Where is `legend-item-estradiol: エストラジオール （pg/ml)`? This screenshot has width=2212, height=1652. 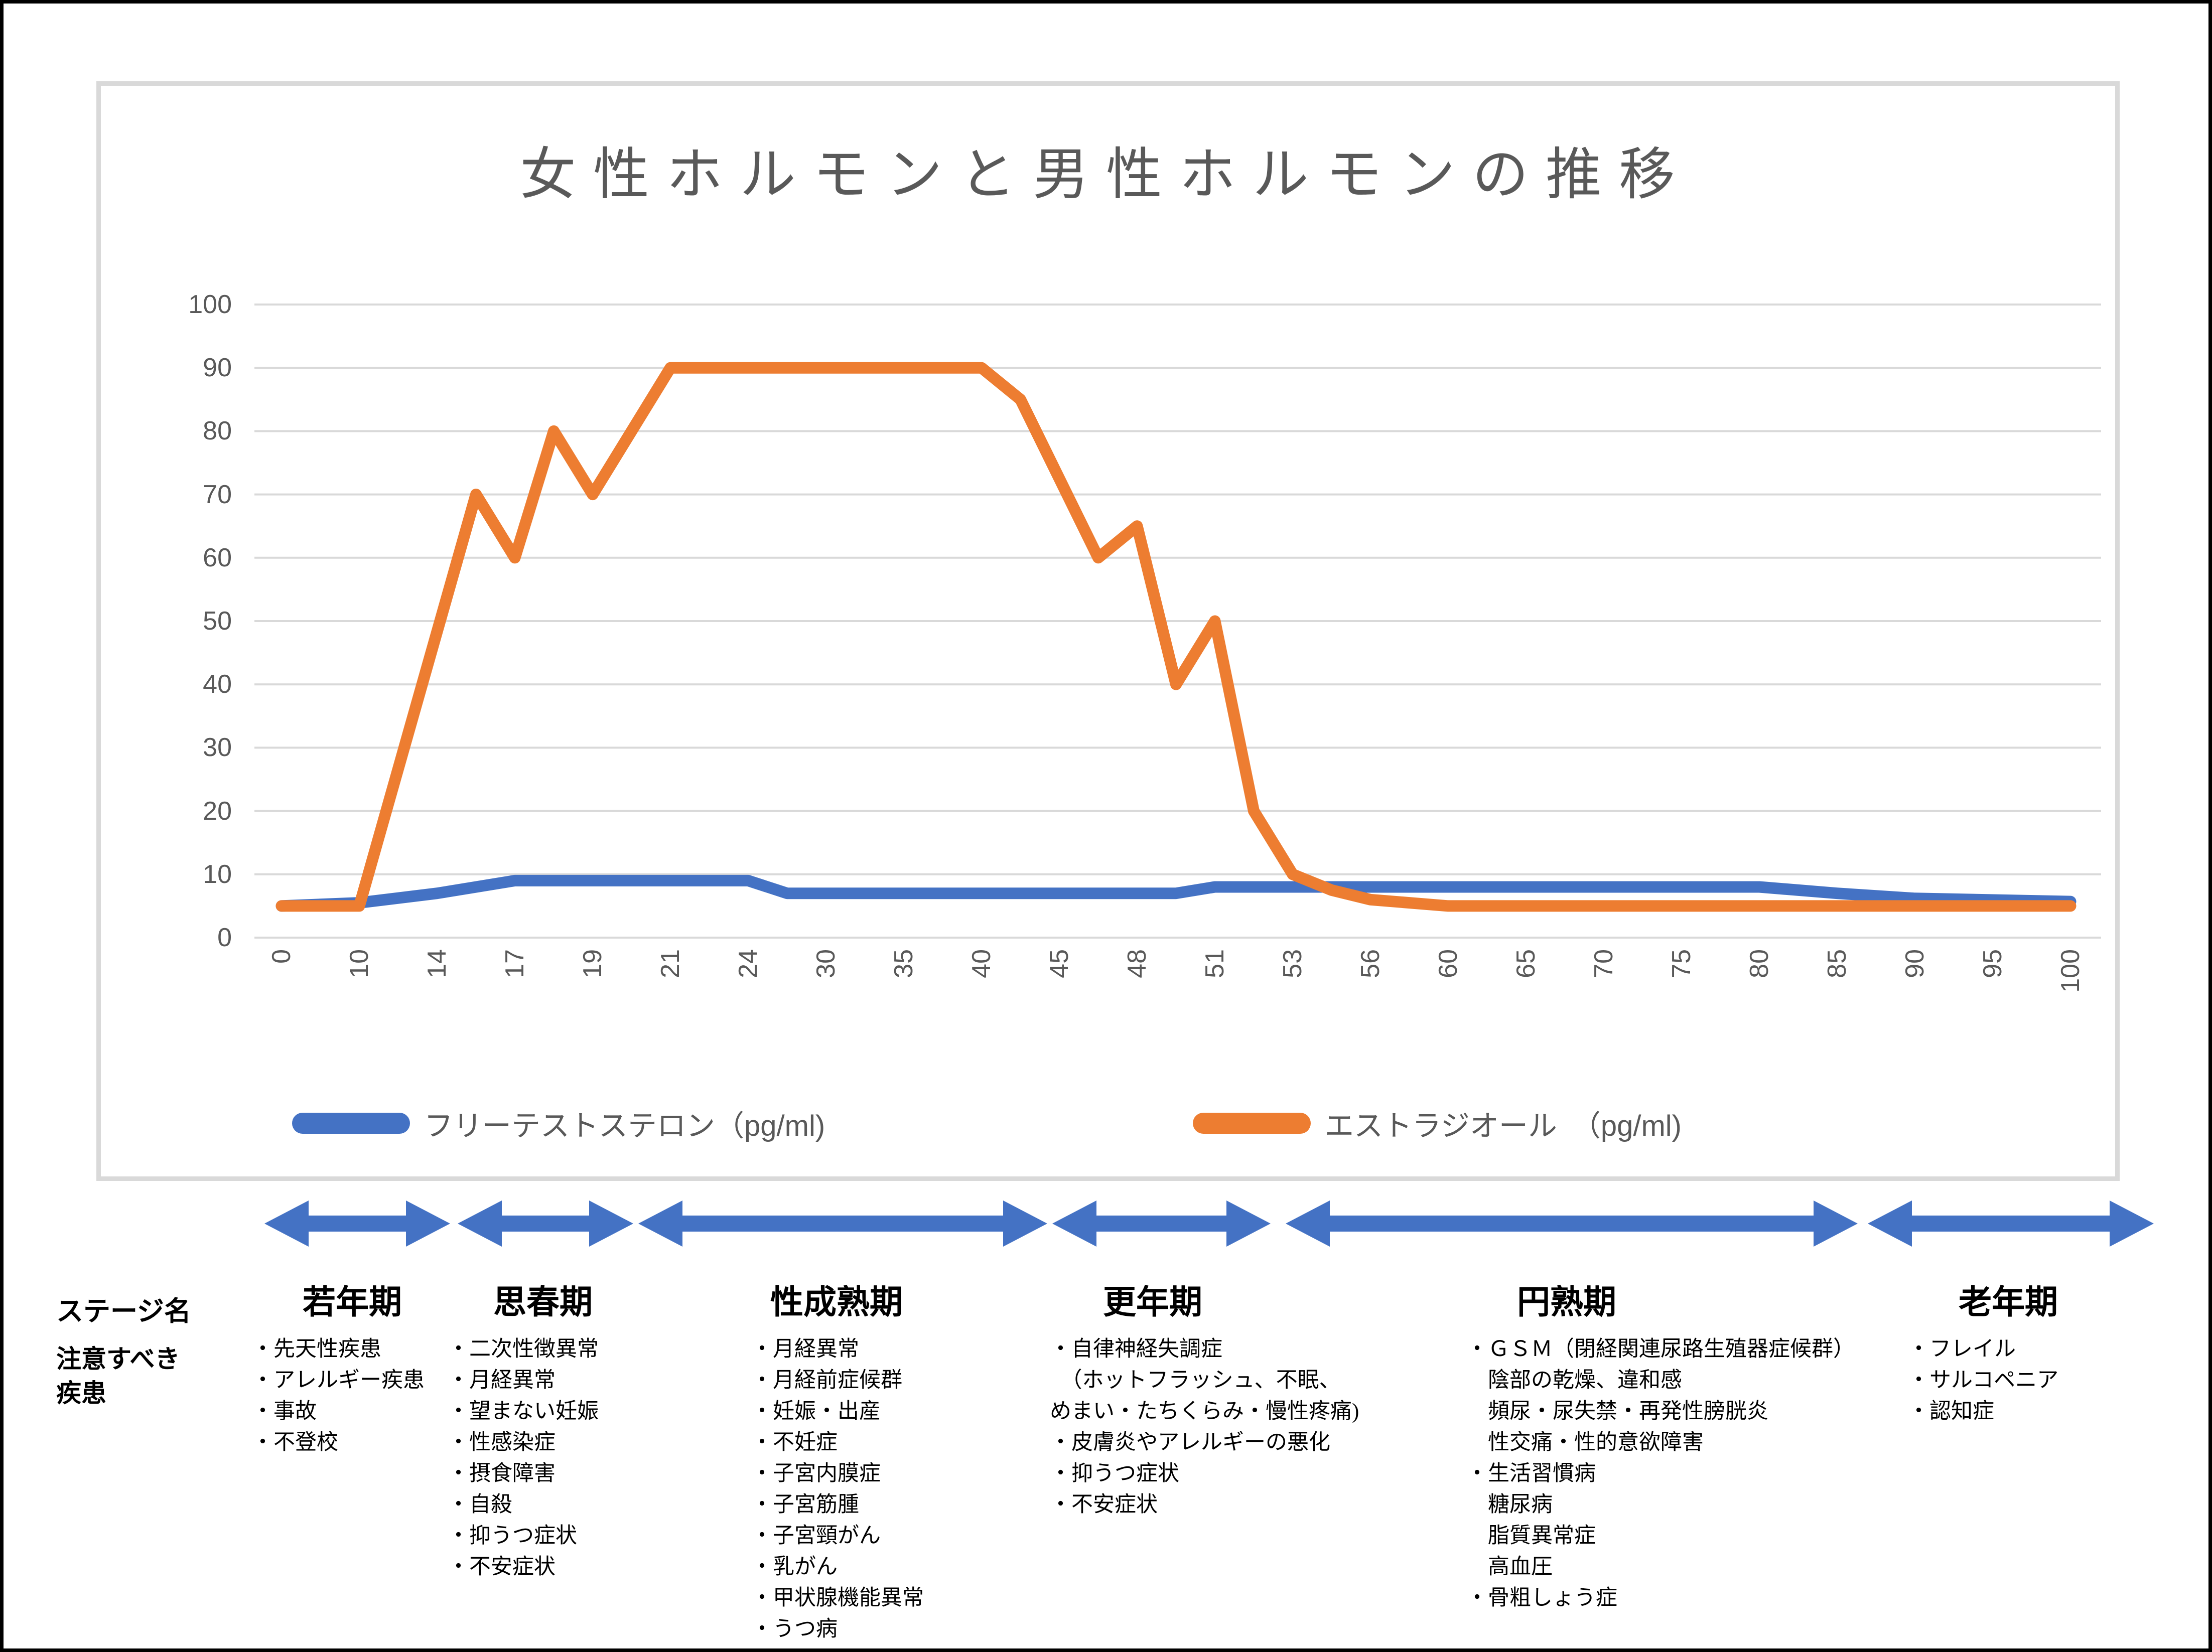 legend-item-estradiol: エストラジオール （pg/ml) is located at coordinates (1438, 1123).